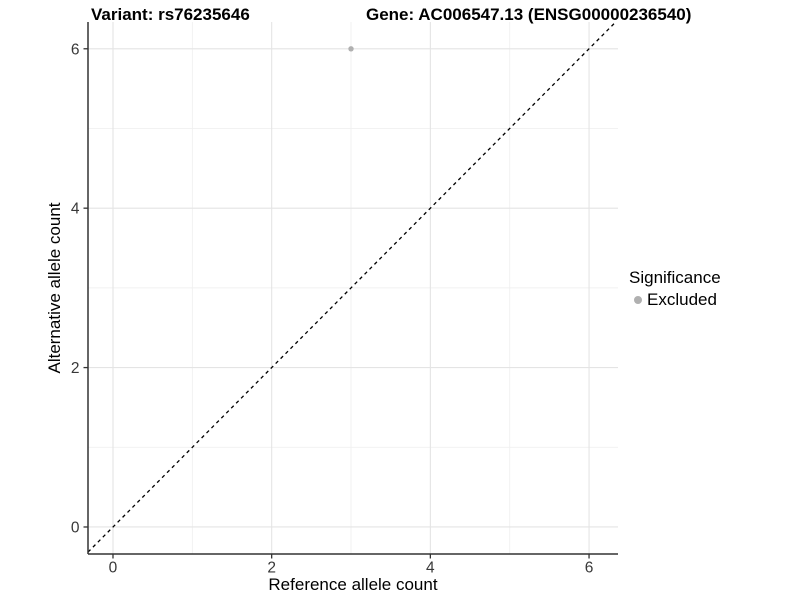  Describe the element at coordinates (170, 14) in the screenshot. I see `plot-title-variant: Variant: rs76235646` at that location.